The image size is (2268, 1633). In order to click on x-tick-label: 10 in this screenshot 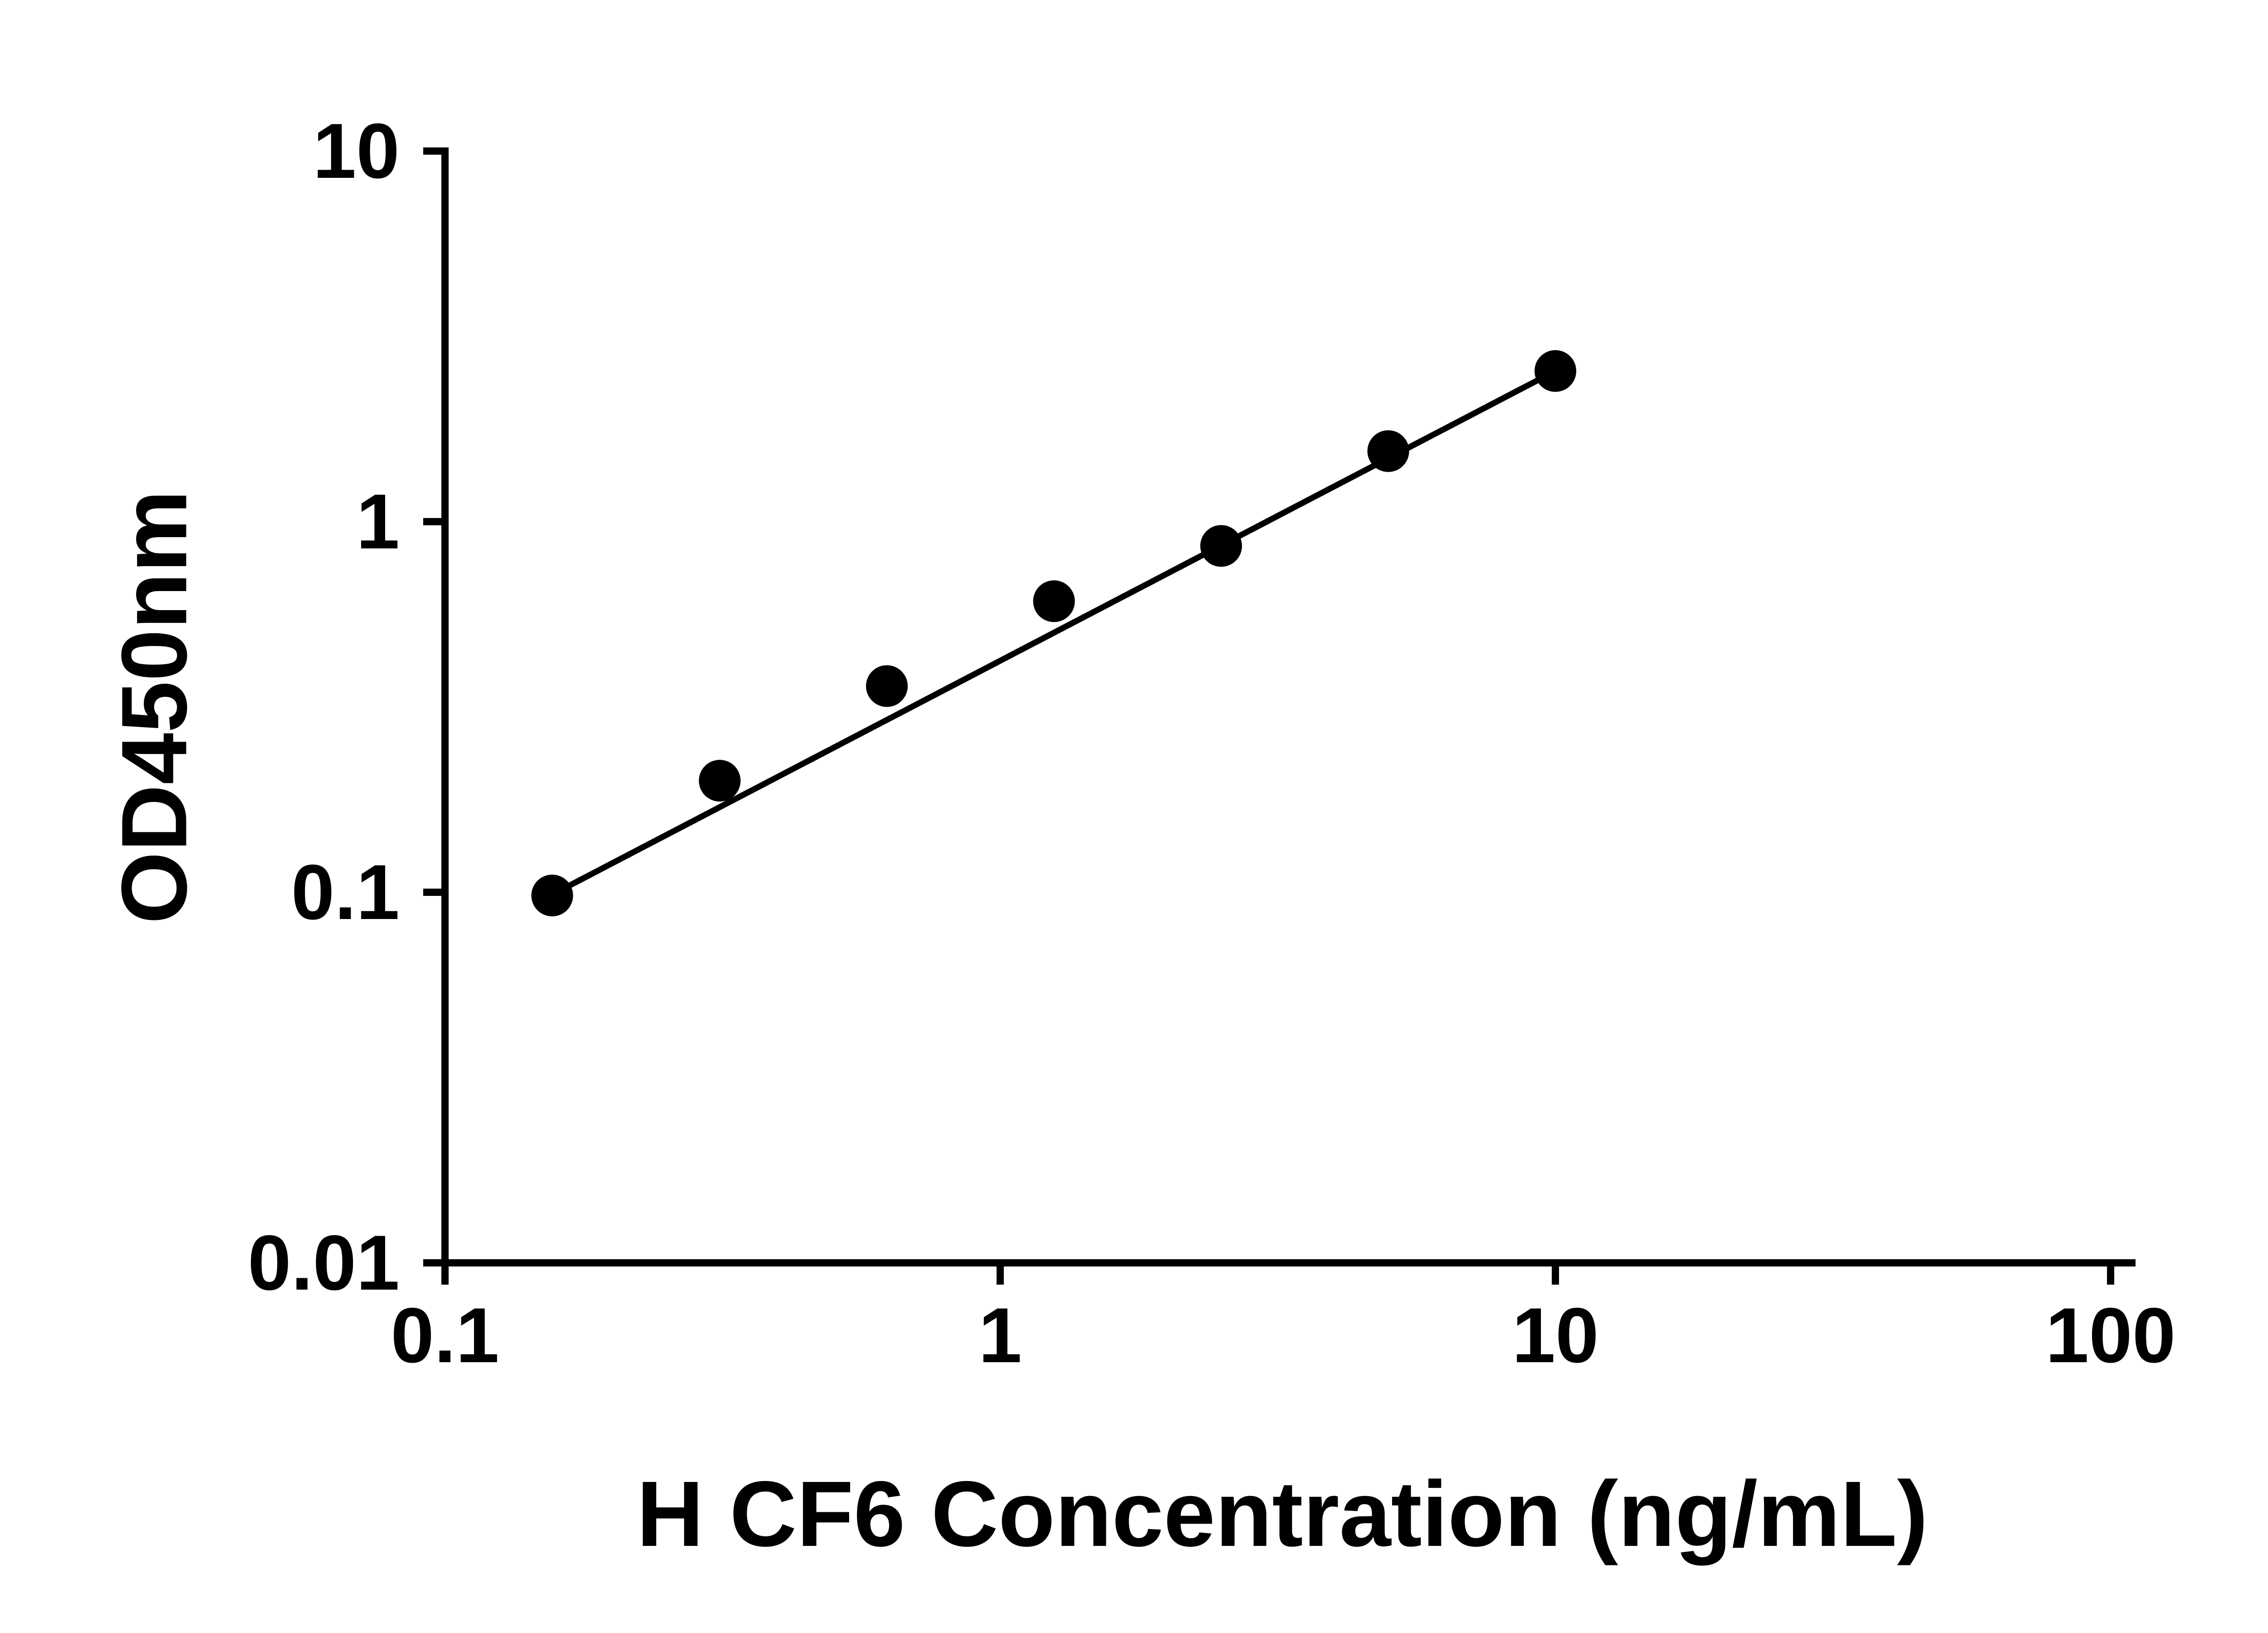, I will do `click(1555, 1335)`.